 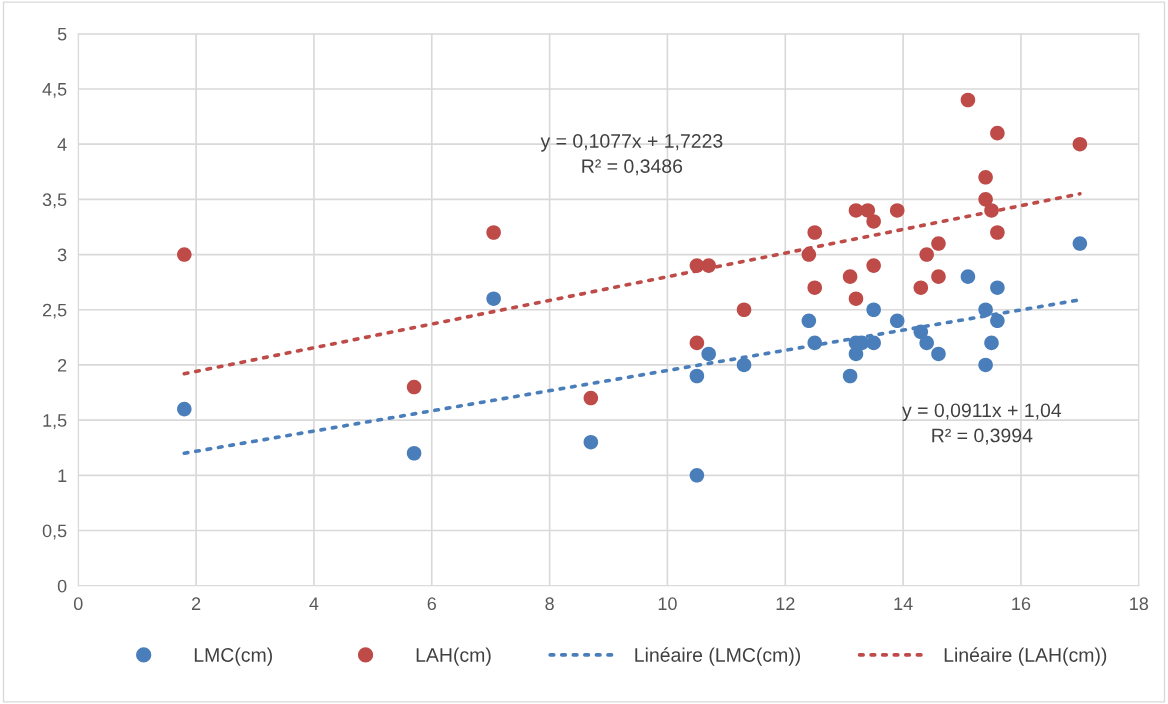 What do you see at coordinates (62, 365) in the screenshot?
I see `y-tick-label: 2` at bounding box center [62, 365].